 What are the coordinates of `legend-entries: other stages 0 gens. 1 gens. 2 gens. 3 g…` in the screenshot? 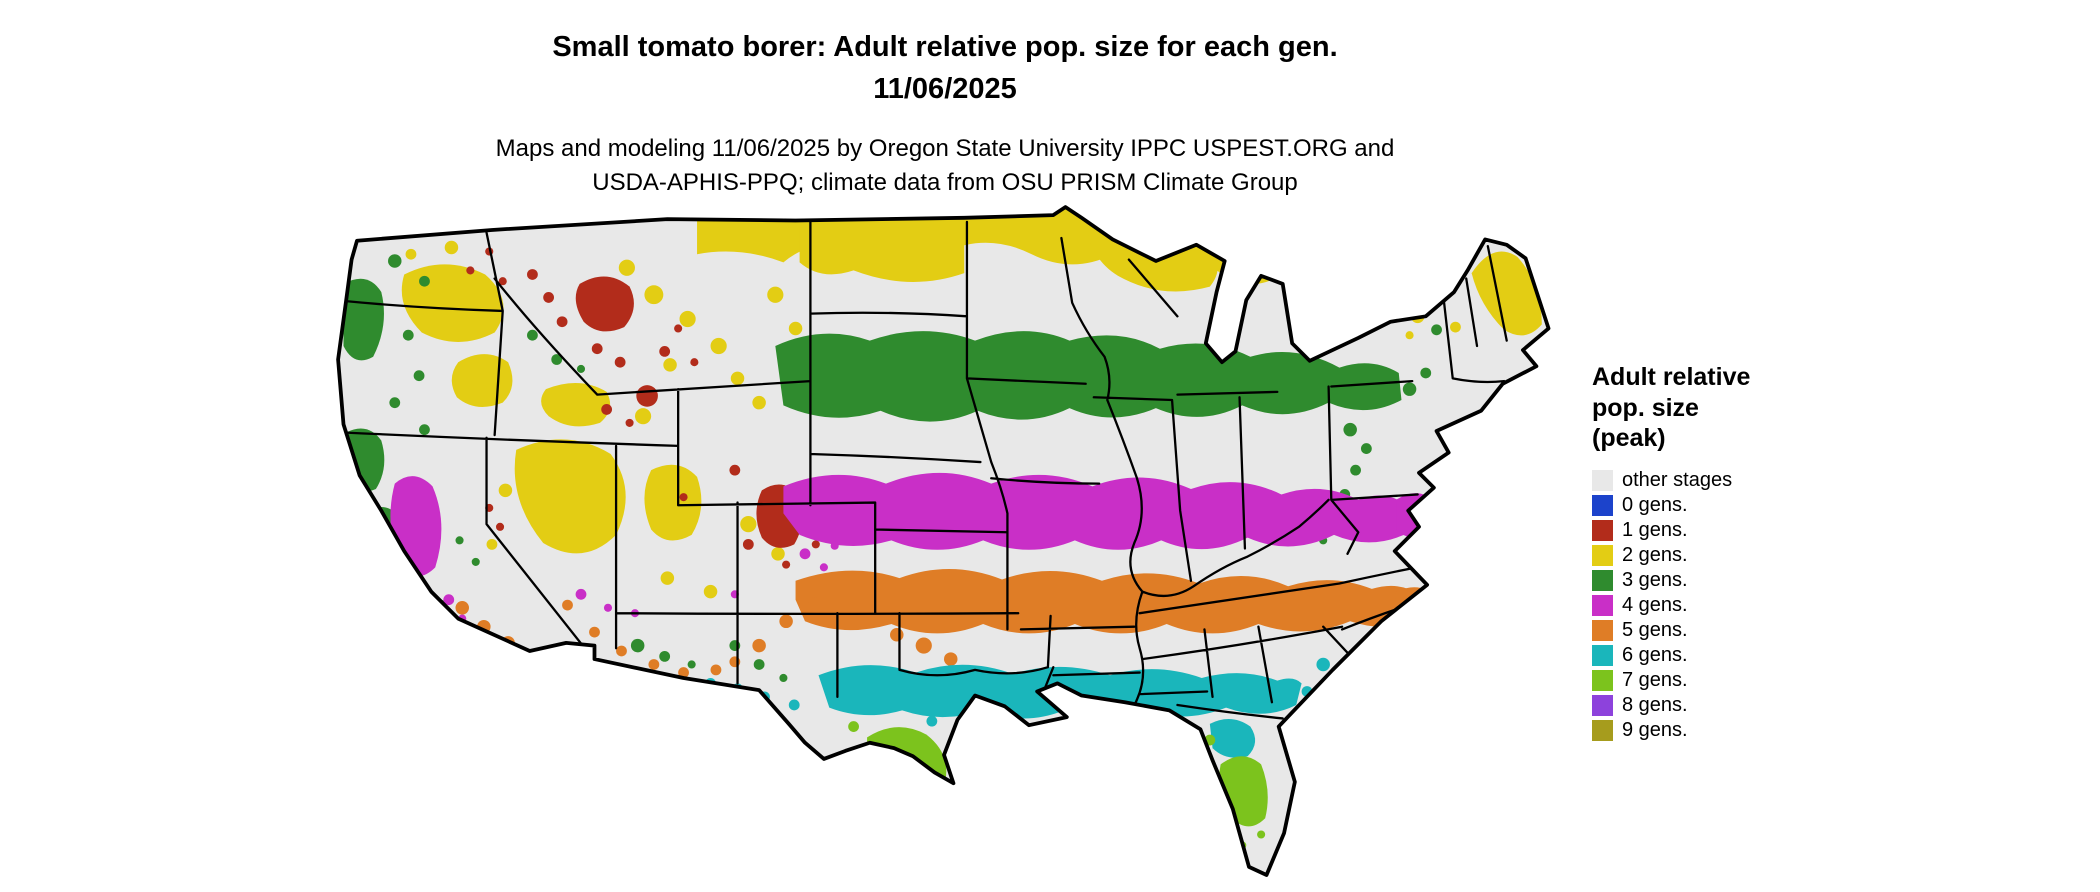 It's located at (1732, 605).